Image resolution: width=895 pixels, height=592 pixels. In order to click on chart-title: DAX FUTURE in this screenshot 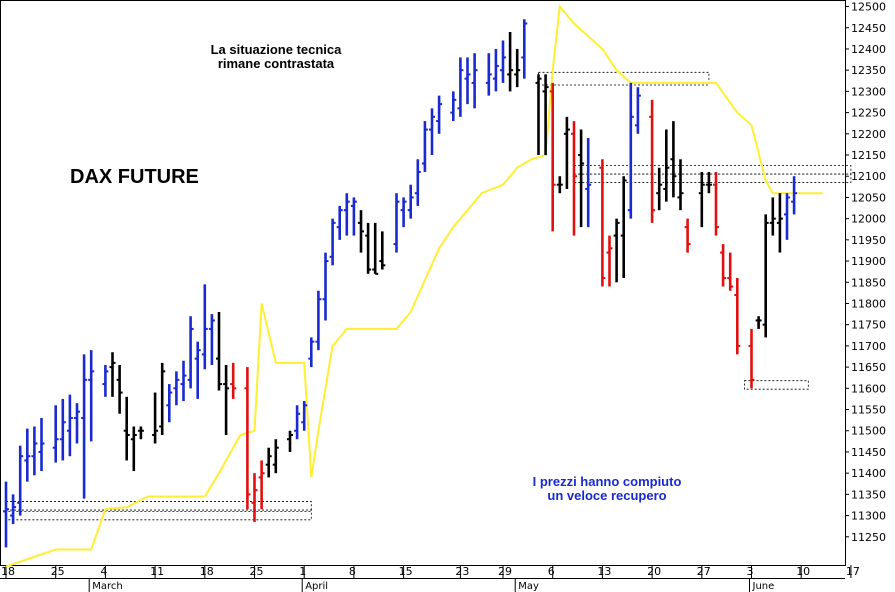, I will do `click(134, 177)`.